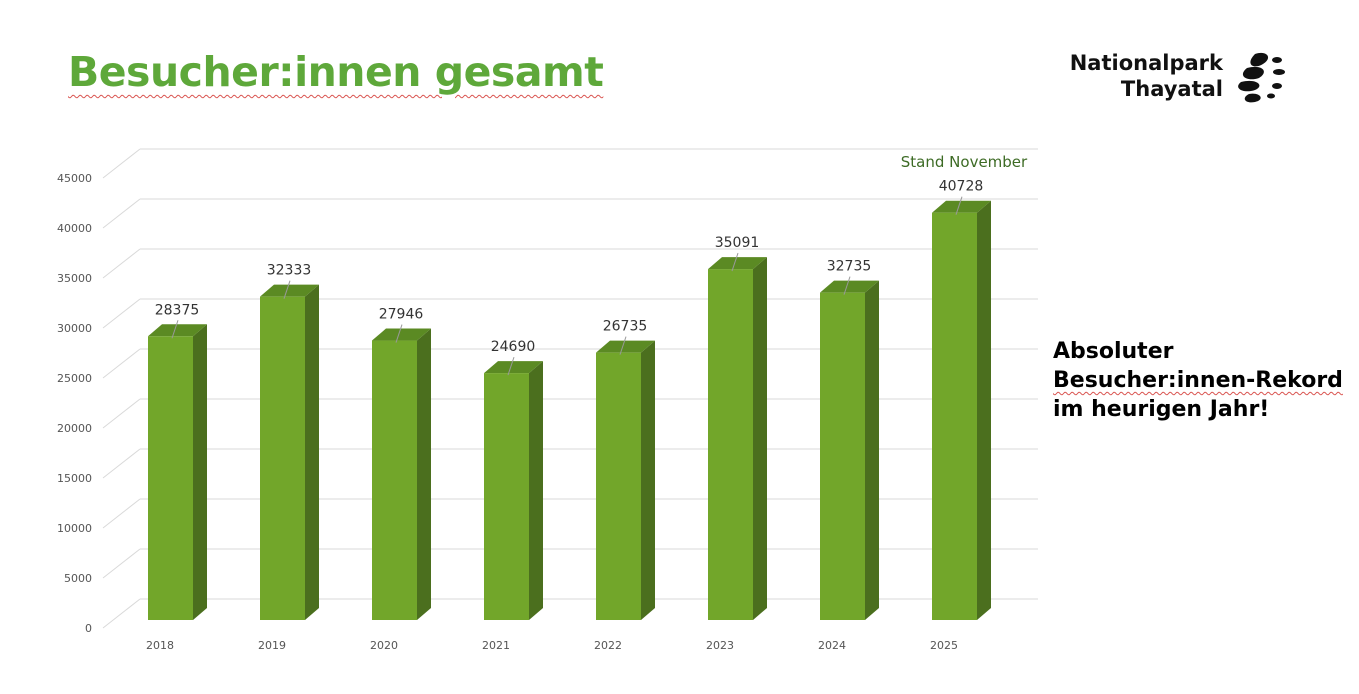 The width and height of the screenshot is (1359, 694). I want to click on data-label: 32333, so click(289, 271).